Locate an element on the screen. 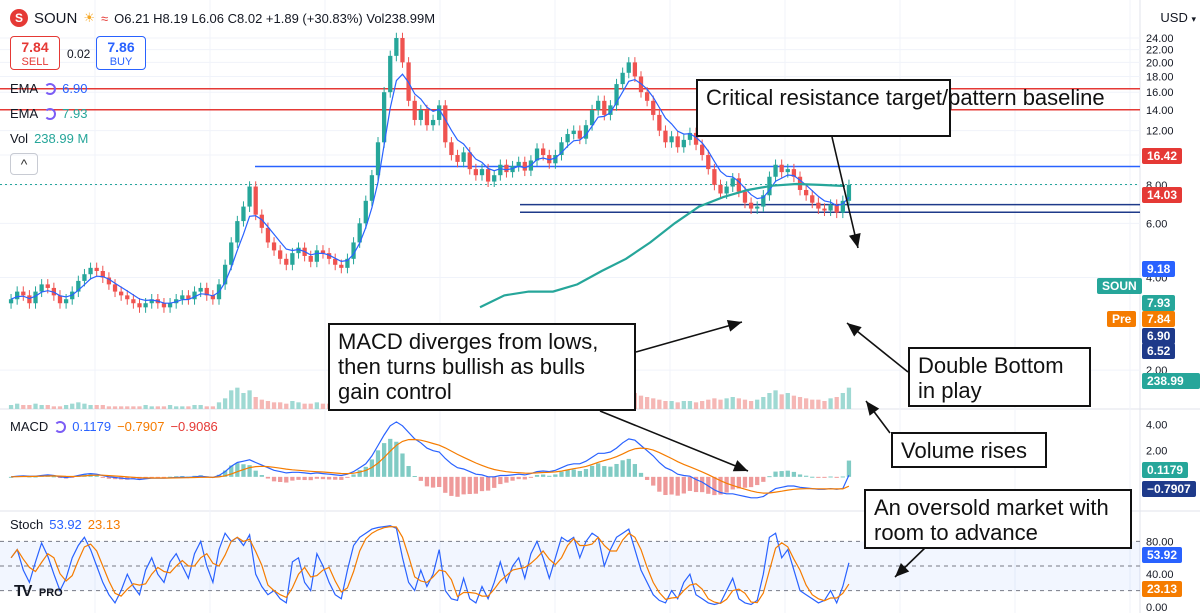 This screenshot has height=613, width=1200. collapse-legend-button: ^ is located at coordinates (24, 164).